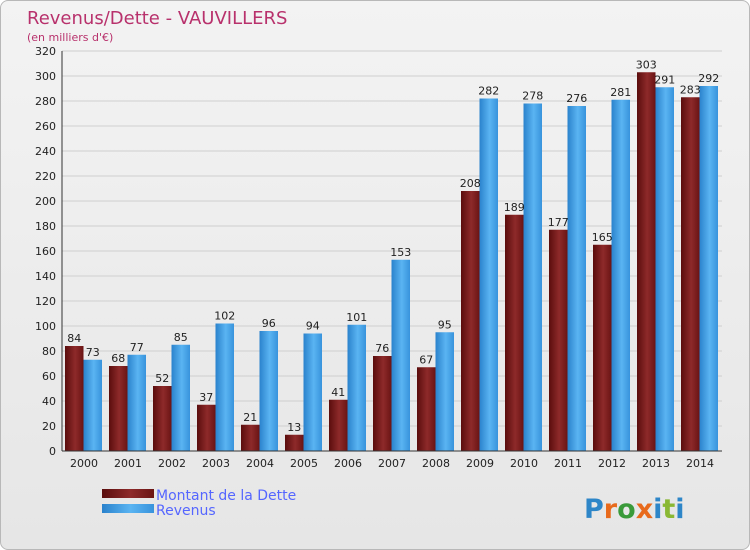 This screenshot has height=550, width=750. What do you see at coordinates (602, 237) in the screenshot?
I see `data-label-debt-2012: 165` at bounding box center [602, 237].